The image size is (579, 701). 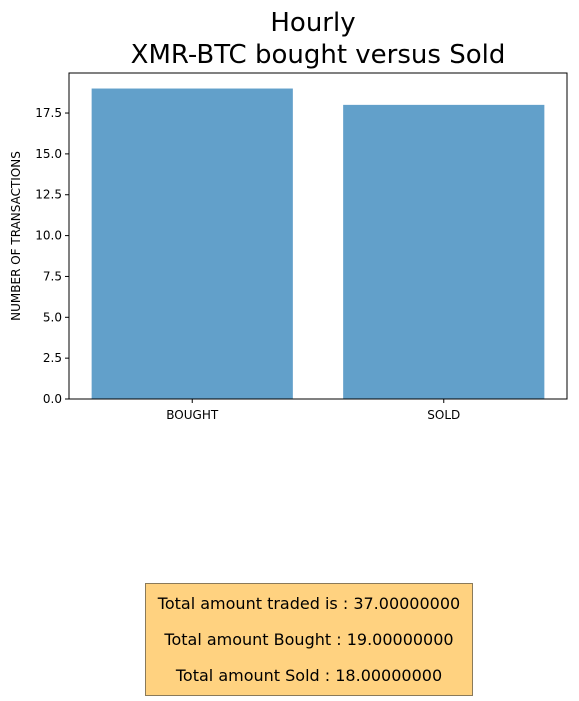 What do you see at coordinates (318, 55) in the screenshot?
I see `chart-title-line-2: XMR-BTC bought versus Sold` at bounding box center [318, 55].